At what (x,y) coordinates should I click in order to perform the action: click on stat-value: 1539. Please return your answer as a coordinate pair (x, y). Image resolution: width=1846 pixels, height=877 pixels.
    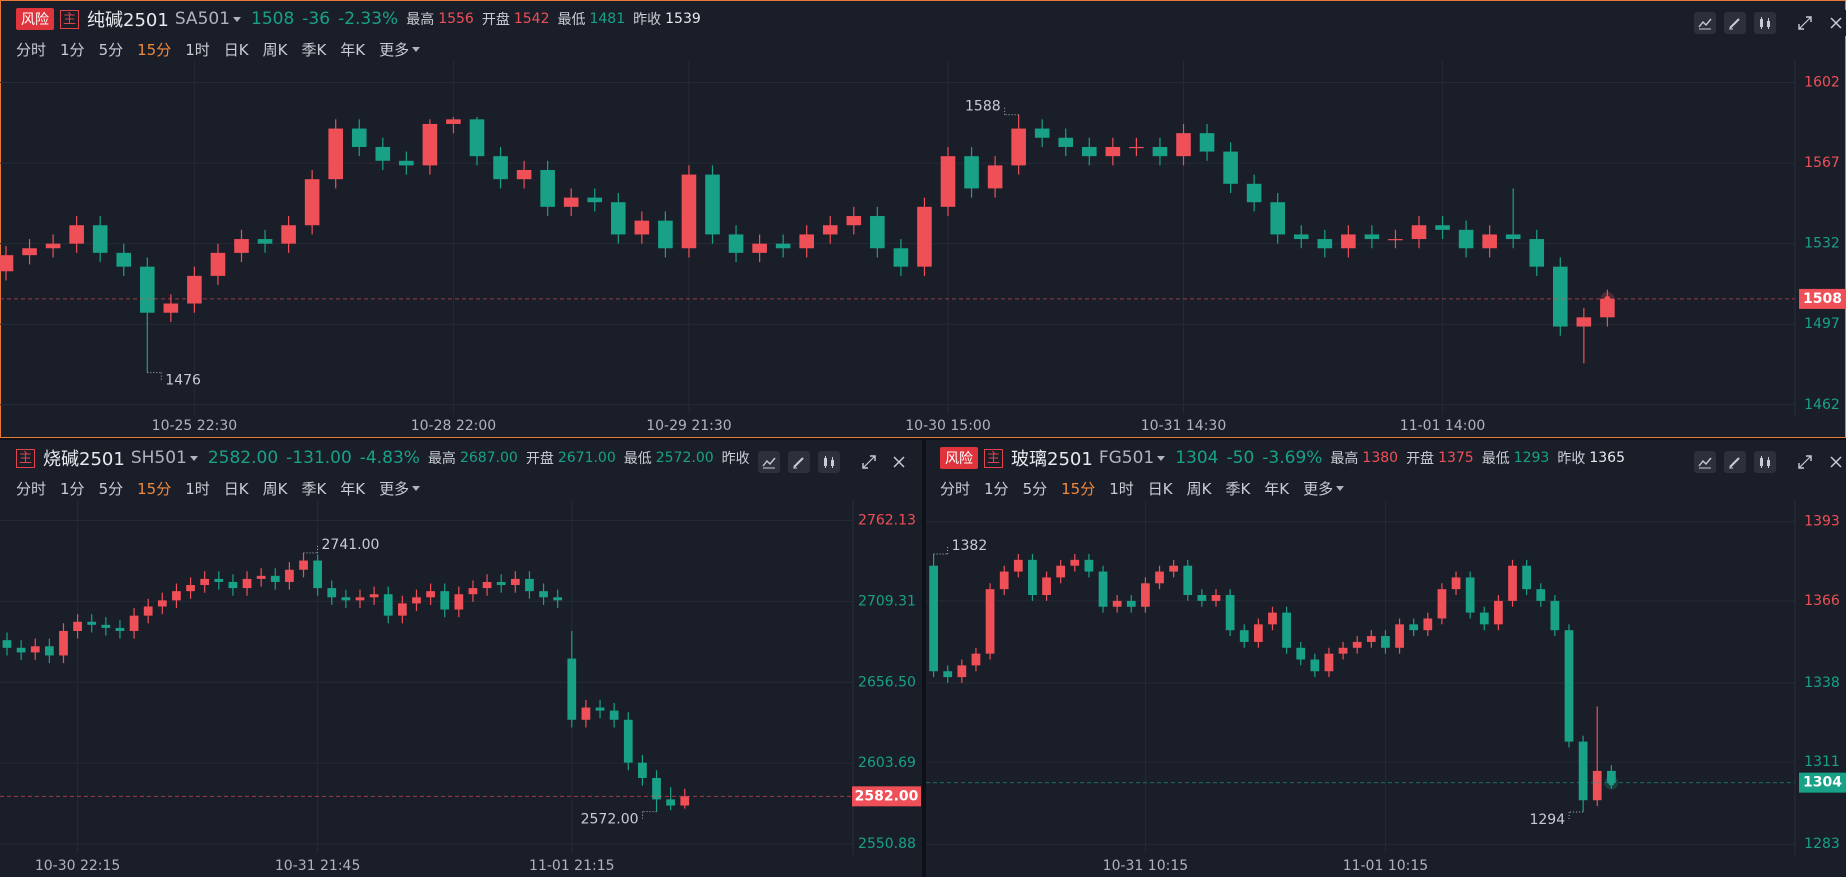
    Looking at the image, I should click on (683, 19).